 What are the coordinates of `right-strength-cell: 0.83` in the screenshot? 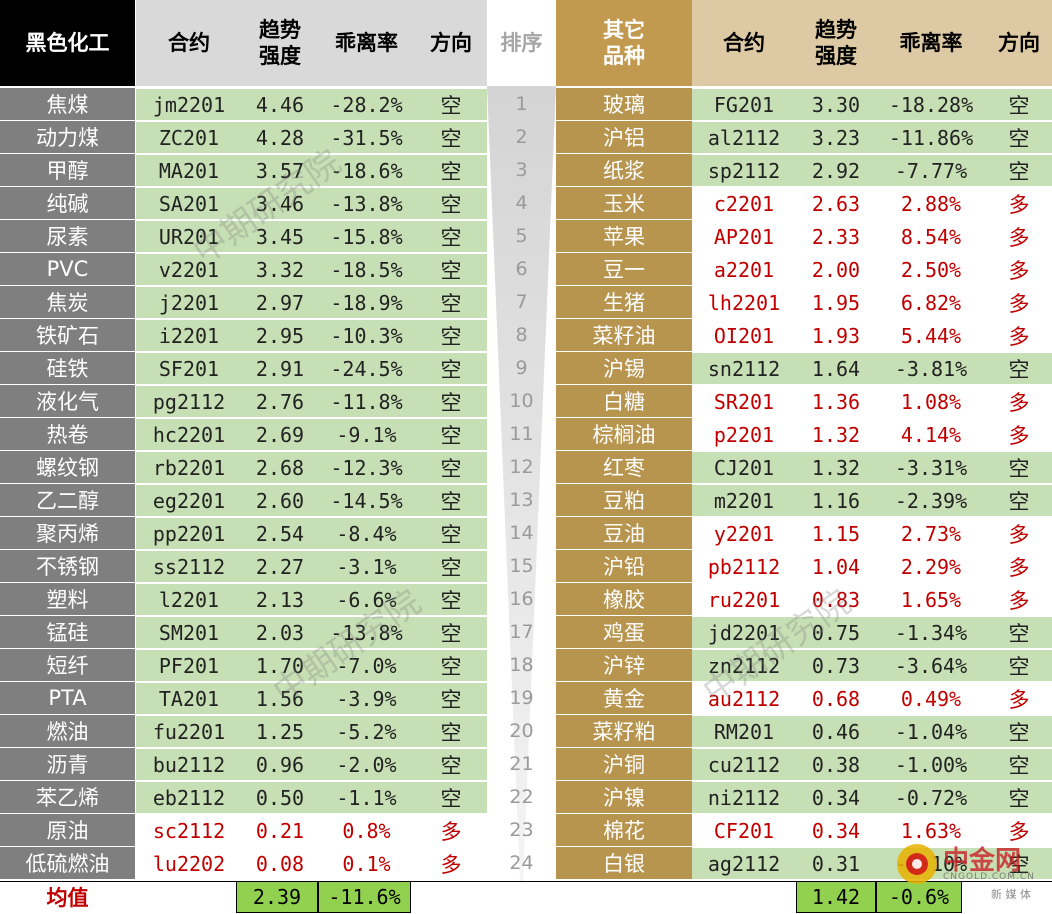 It's located at (836, 599).